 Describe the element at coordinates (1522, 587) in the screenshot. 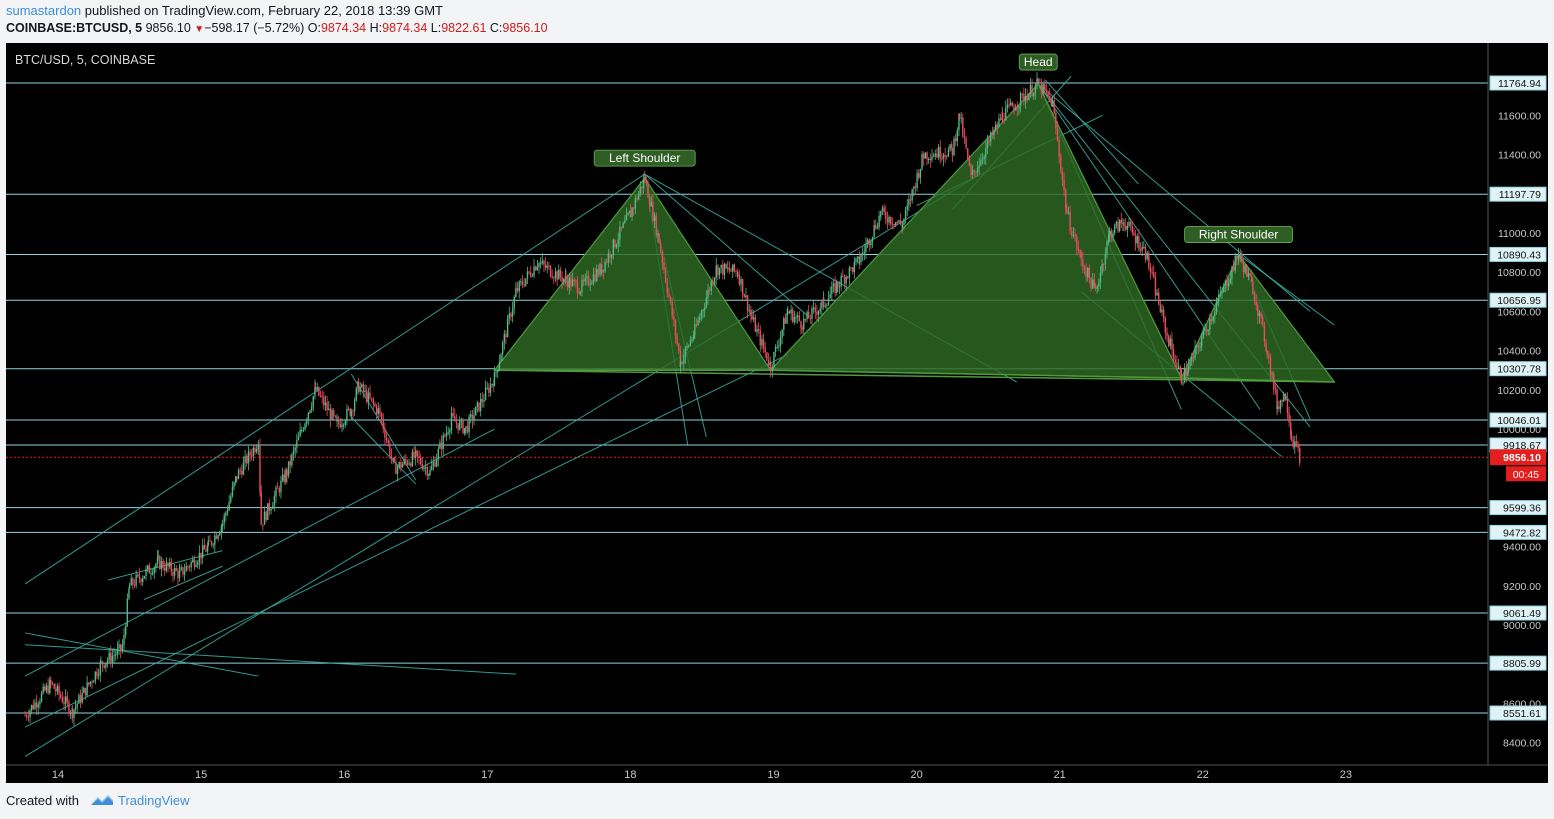

I see `price-tick-label: 9200.00` at that location.